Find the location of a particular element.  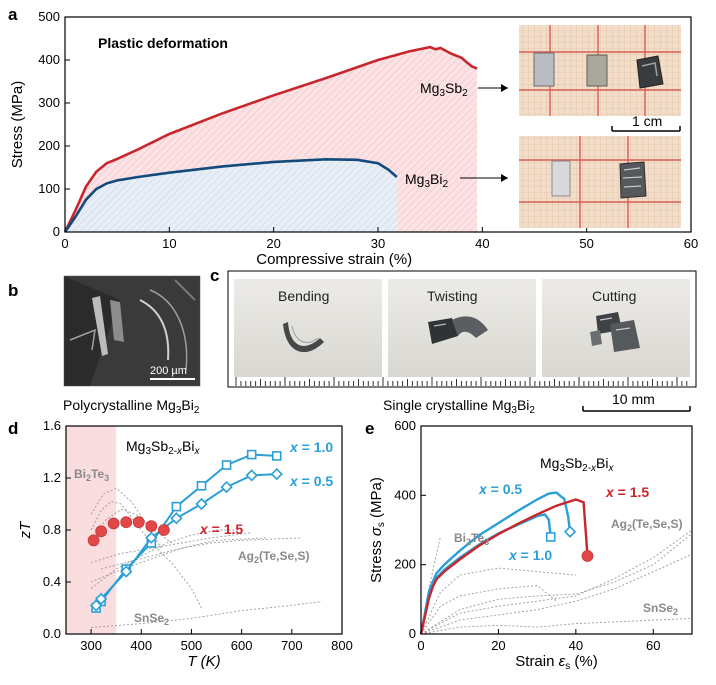

y-tick-label: 500 is located at coordinates (49, 16).